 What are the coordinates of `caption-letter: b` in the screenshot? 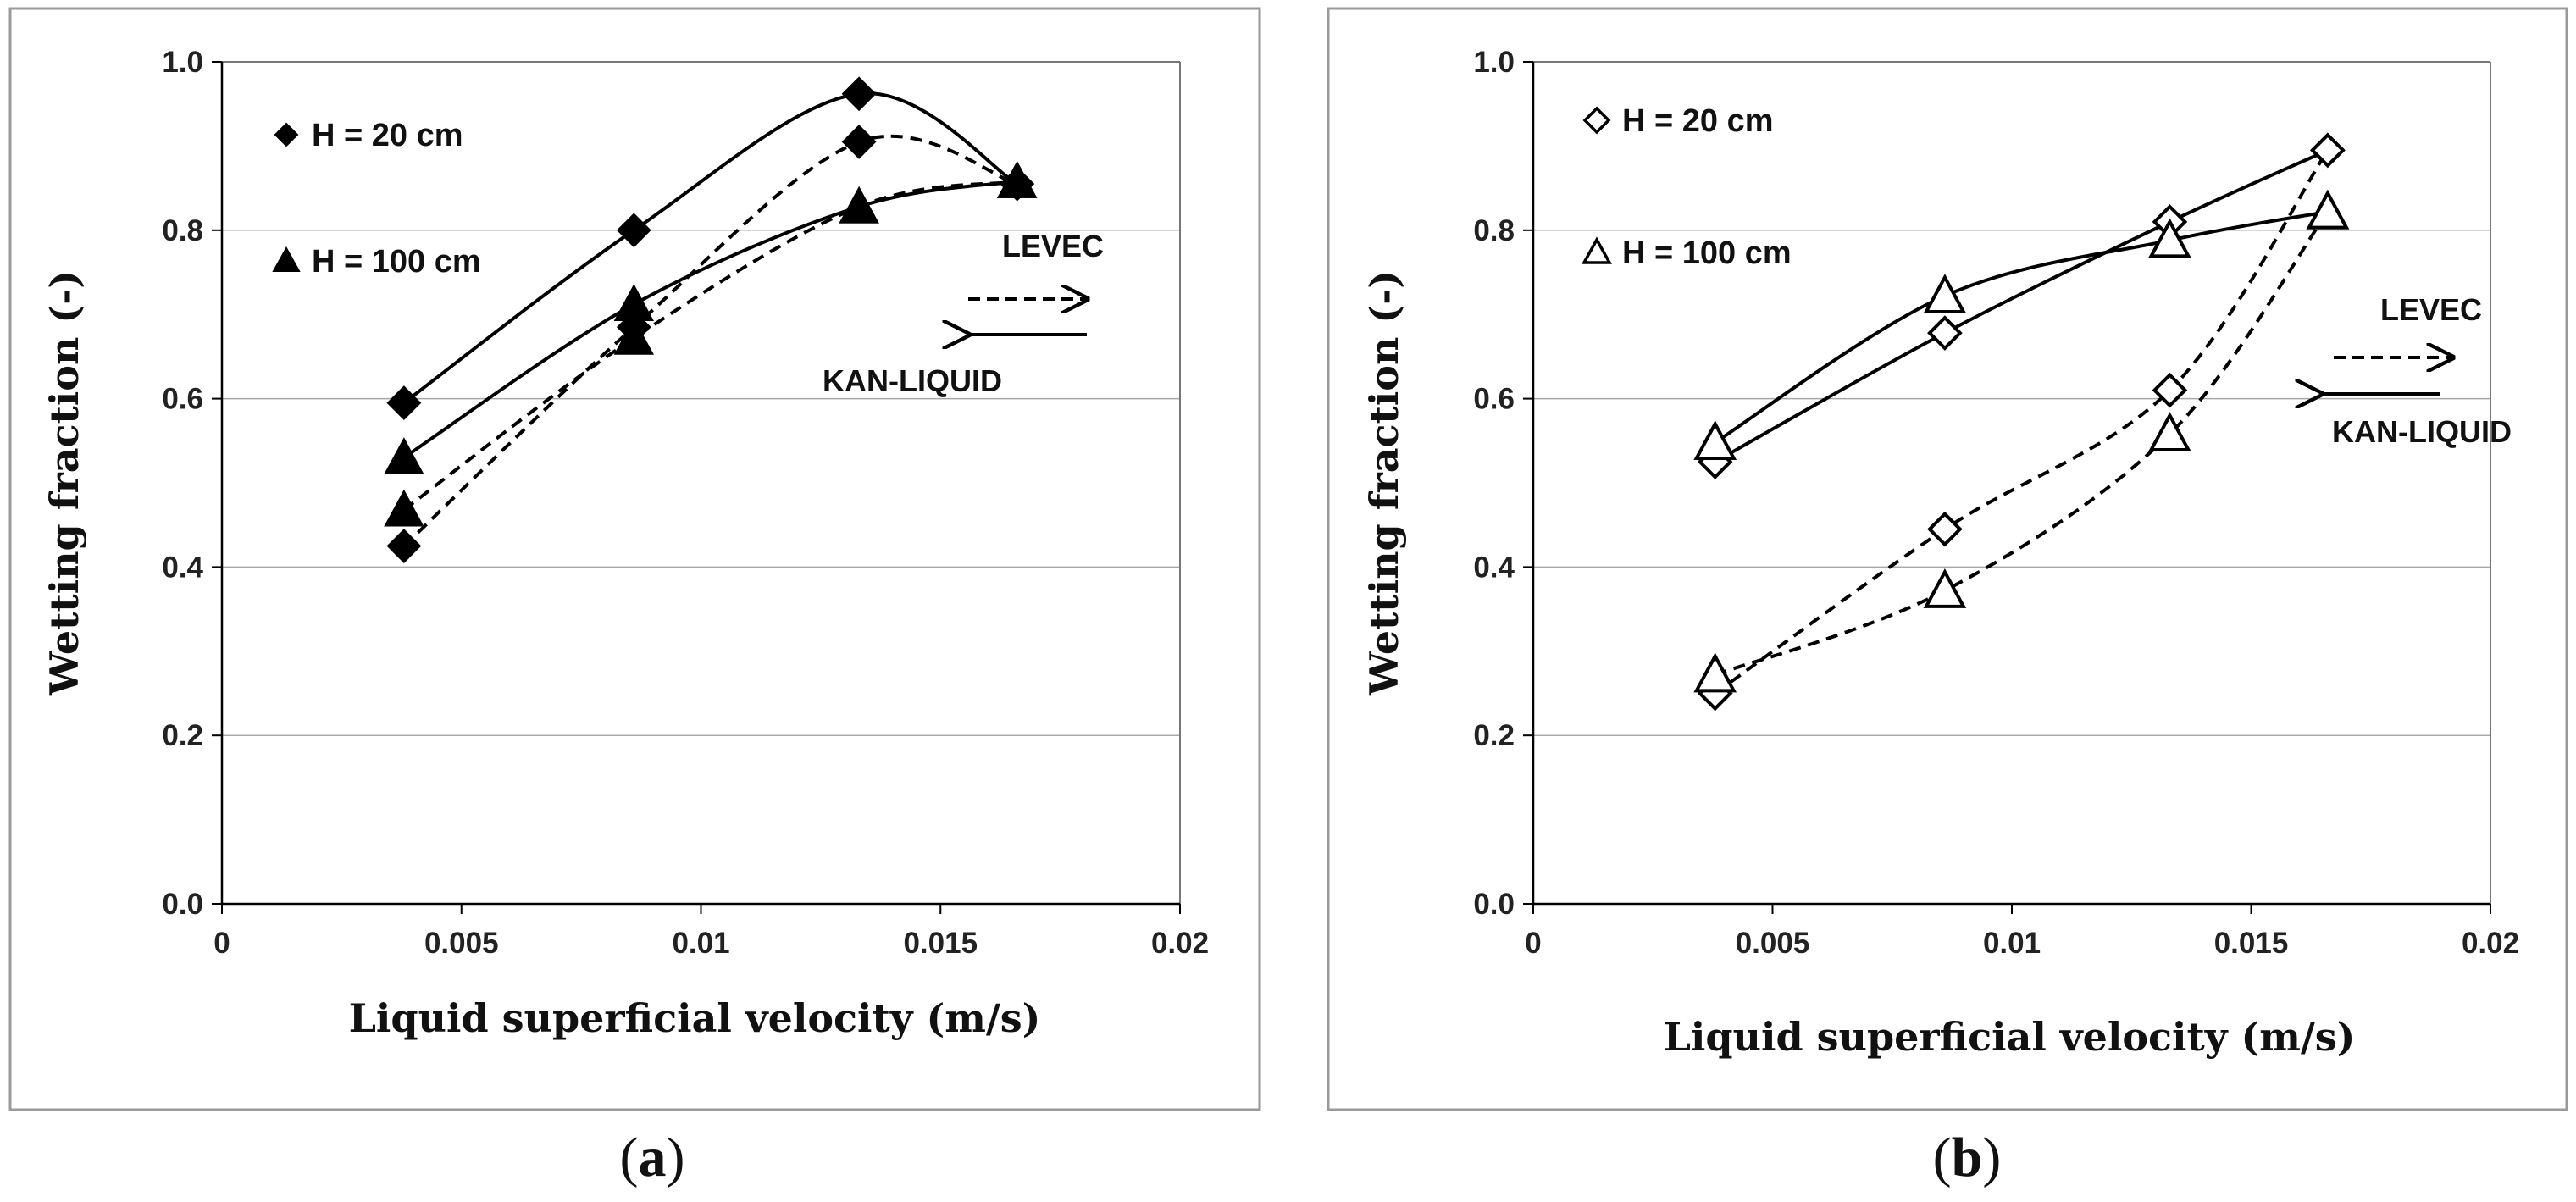 It's located at (1967, 1157).